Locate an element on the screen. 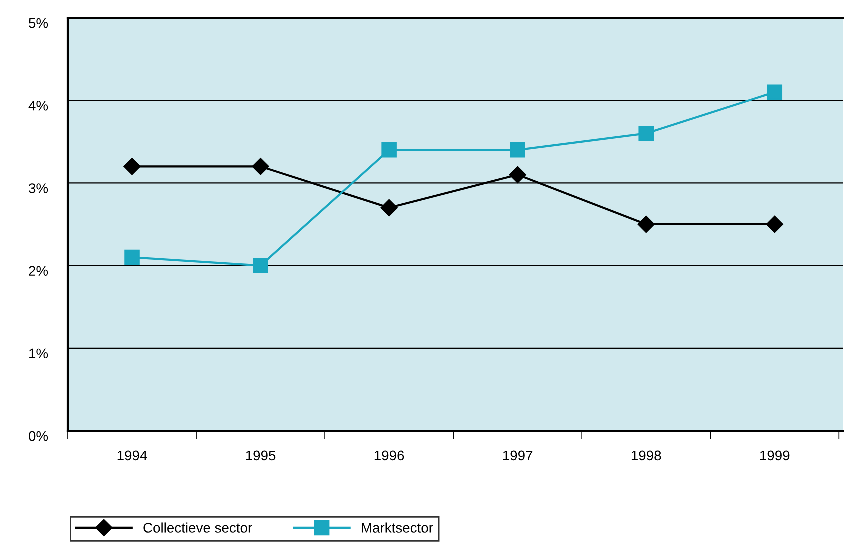  x-tick-label: 1995 is located at coordinates (261, 455).